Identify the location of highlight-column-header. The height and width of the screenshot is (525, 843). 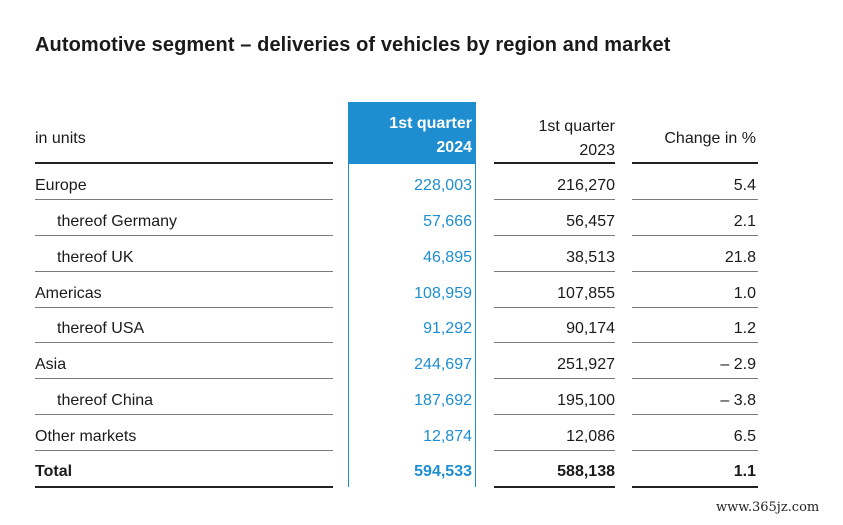
(412, 133).